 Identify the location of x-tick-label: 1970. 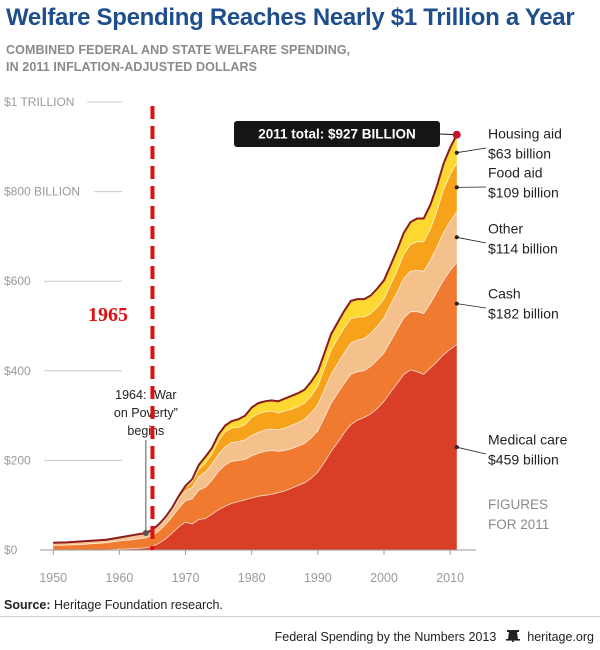
(186, 578).